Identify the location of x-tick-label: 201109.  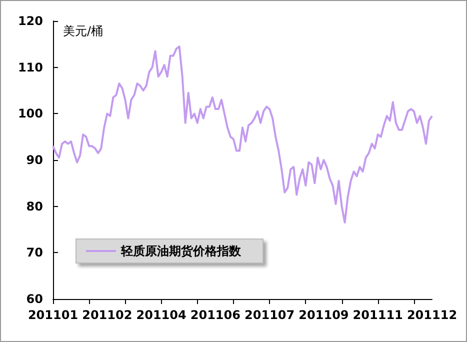
(323, 315).